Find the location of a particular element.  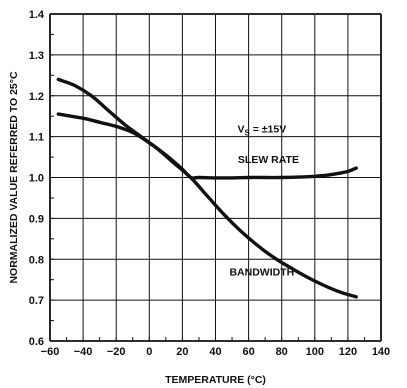

y-axis-label: NORMALIZED VALUE REFERRED TO 25°C is located at coordinates (14, 177).